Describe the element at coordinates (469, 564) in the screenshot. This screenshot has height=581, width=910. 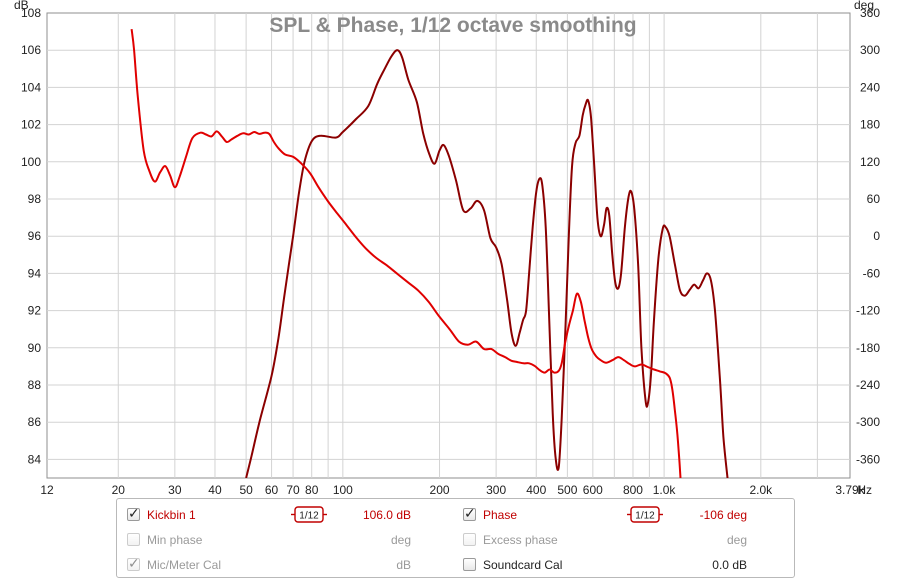
I see `soundcard-cal-checkbox` at that location.